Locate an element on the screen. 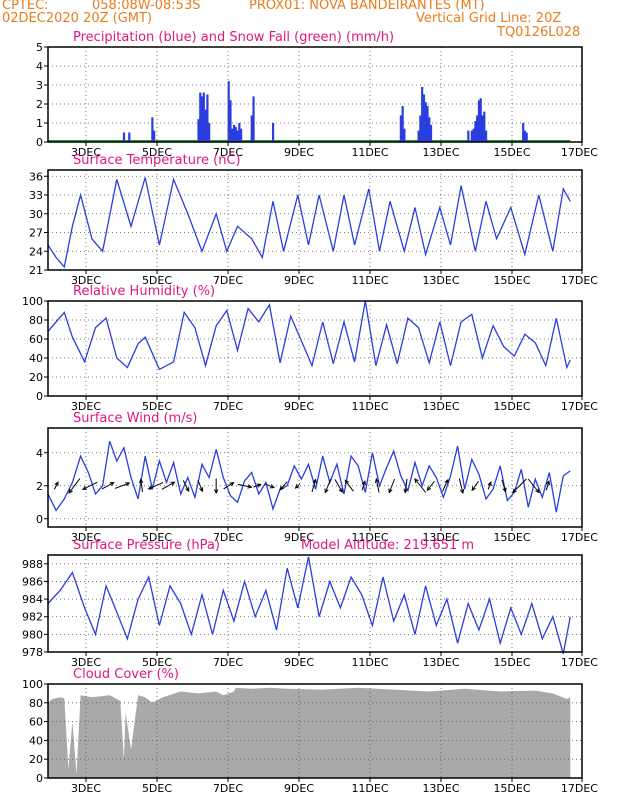 This screenshot has height=800, width=618. y-tick-label: 3 is located at coordinates (39, 85).